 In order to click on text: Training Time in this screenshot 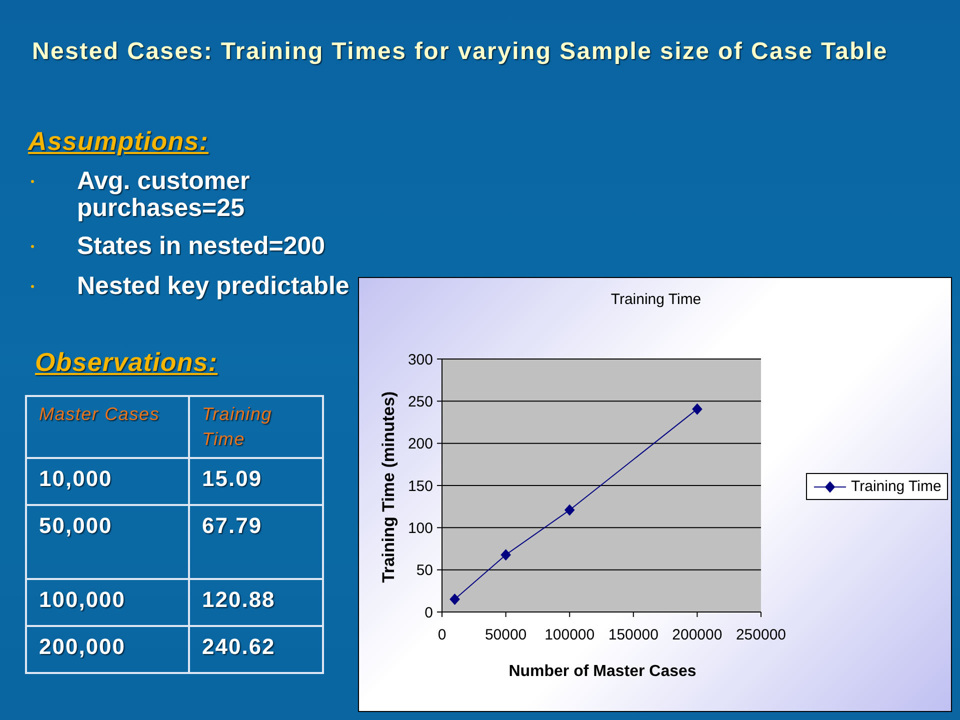, I will do `click(256, 427)`.